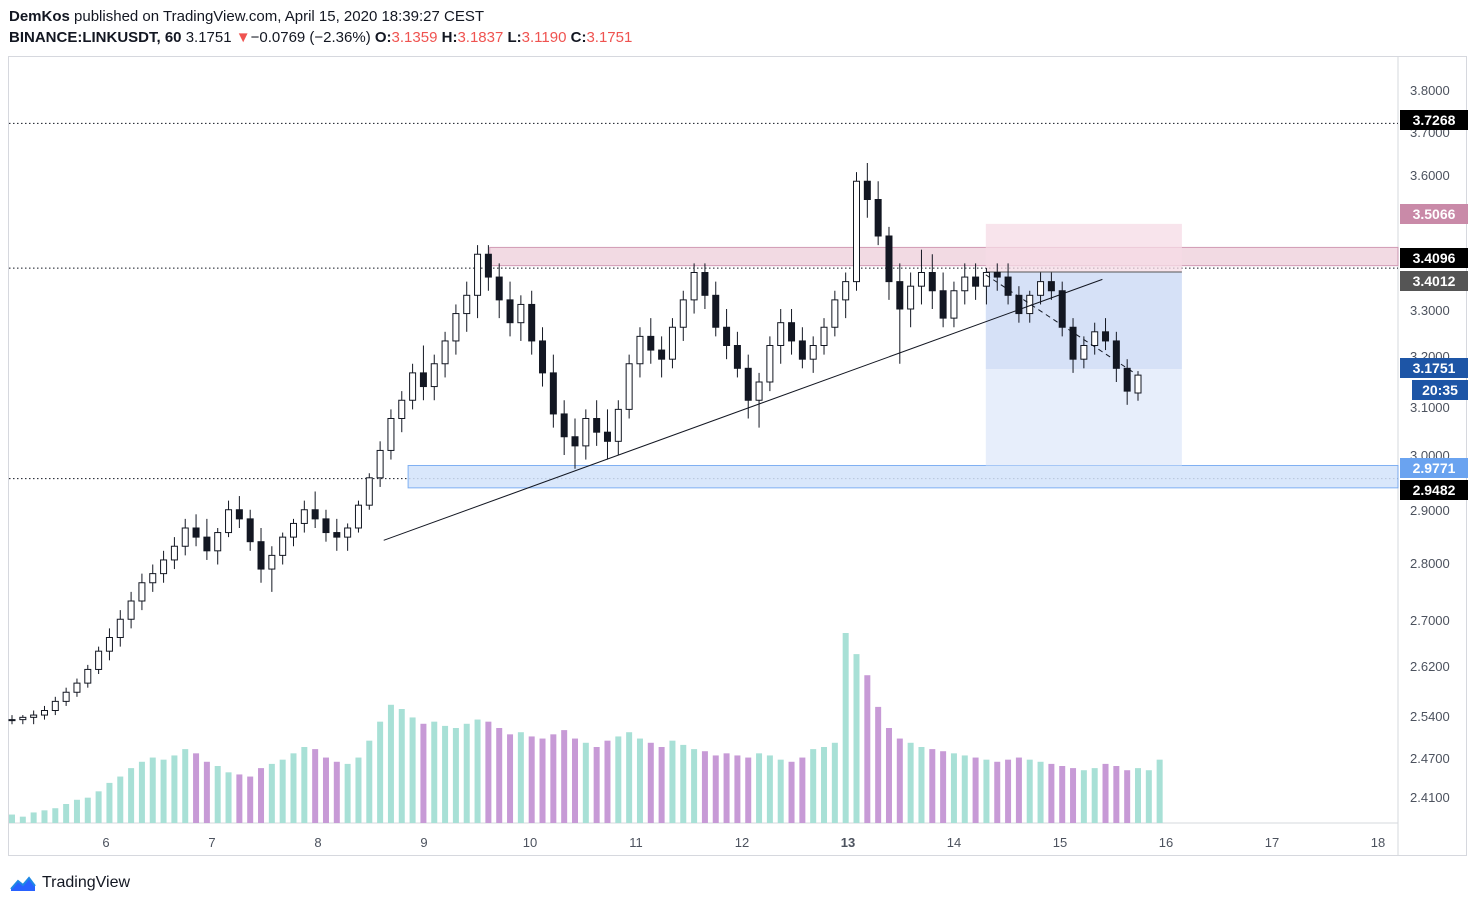 Image resolution: width=1475 pixels, height=906 pixels. I want to click on author-name: DemKos, so click(39, 16).